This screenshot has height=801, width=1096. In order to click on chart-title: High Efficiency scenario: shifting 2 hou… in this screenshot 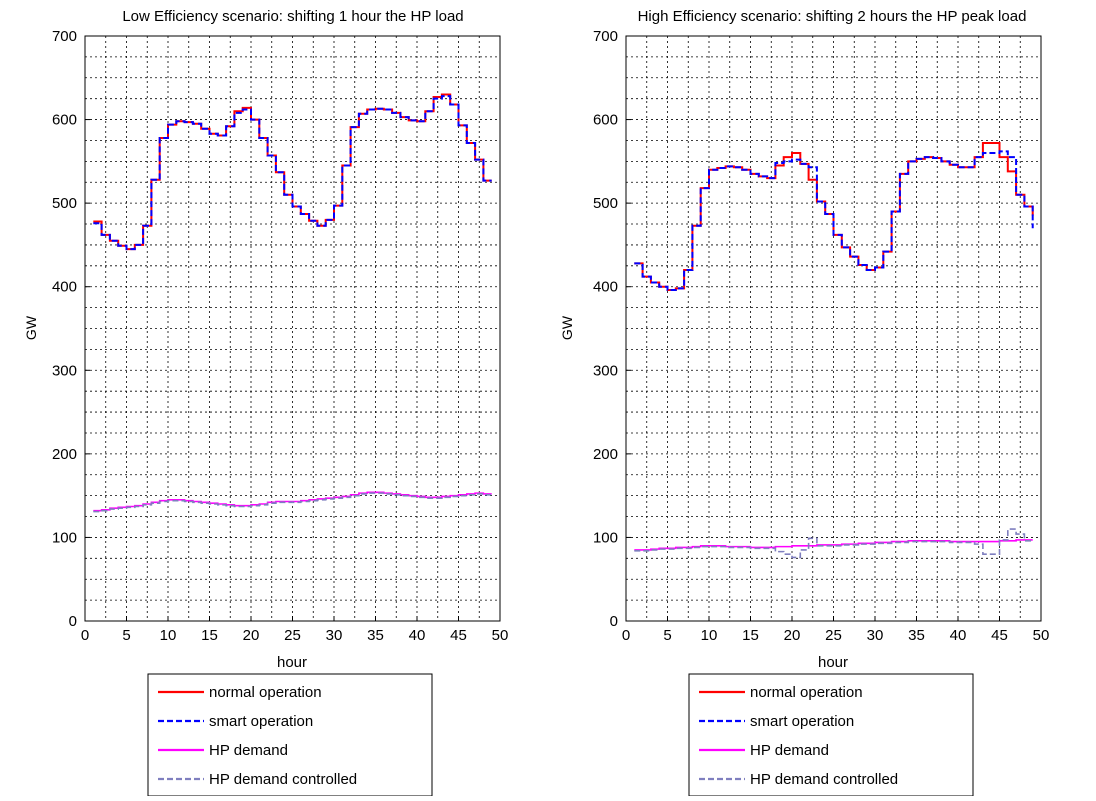, I will do `click(832, 16)`.